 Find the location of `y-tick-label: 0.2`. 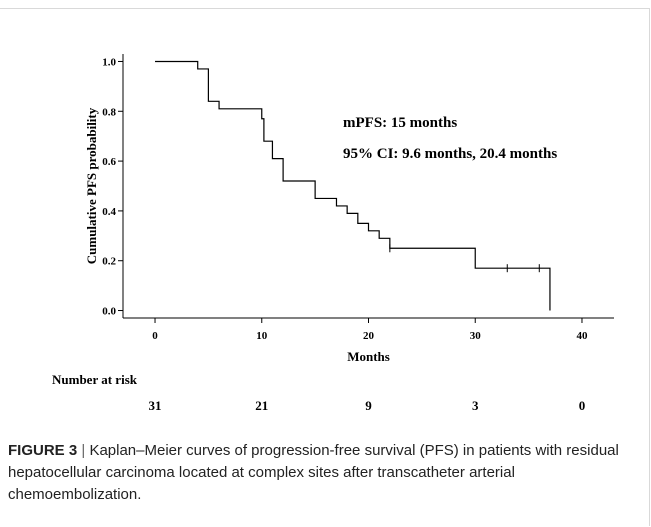

y-tick-label: 0.2 is located at coordinates (109, 262).